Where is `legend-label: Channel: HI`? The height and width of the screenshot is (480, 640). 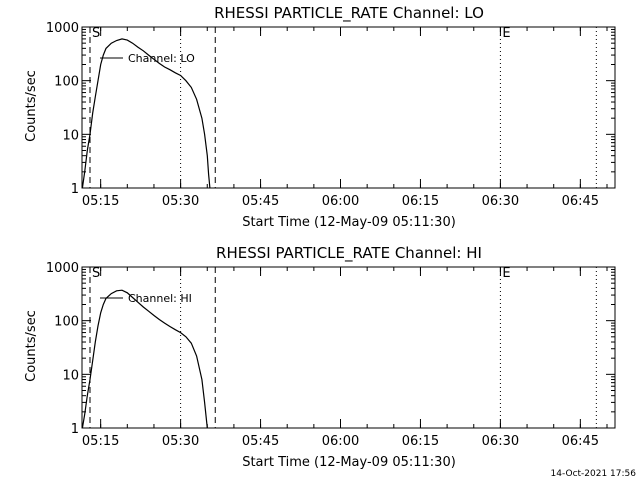 legend-label: Channel: HI is located at coordinates (160, 298).